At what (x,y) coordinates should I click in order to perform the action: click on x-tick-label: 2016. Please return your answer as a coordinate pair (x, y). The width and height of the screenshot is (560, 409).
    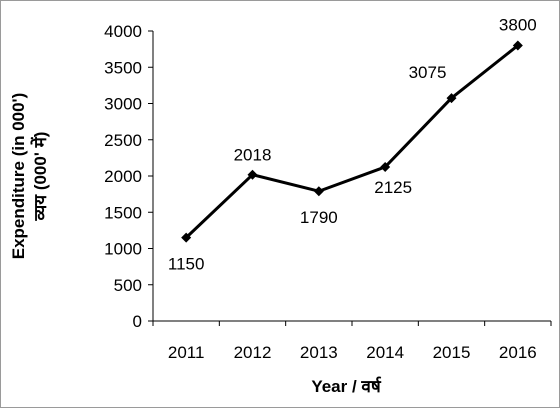
    Looking at the image, I should click on (518, 352).